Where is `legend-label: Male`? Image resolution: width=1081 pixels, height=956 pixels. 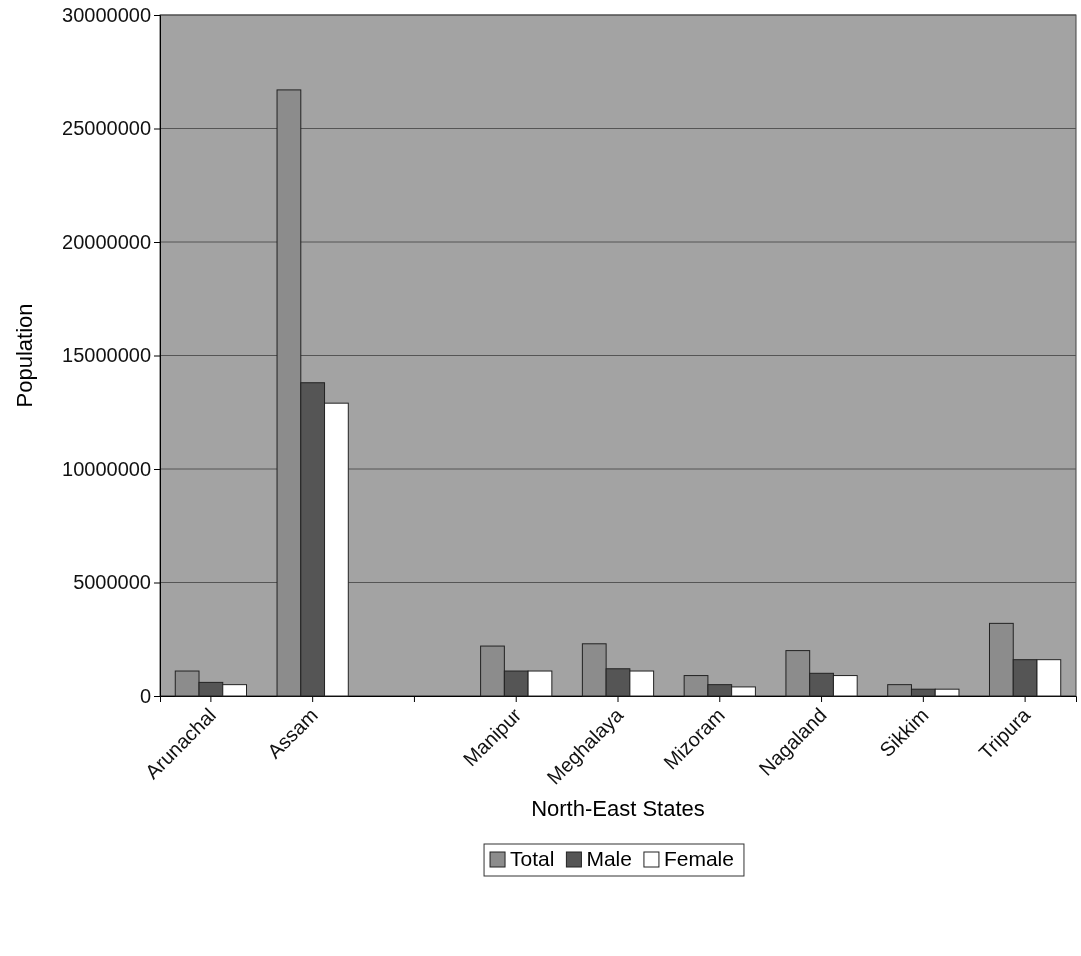
legend-label: Male is located at coordinates (609, 858).